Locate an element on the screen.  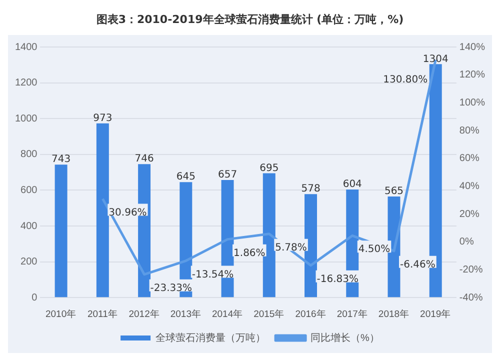
x-tick-label: 2016年 is located at coordinates (310, 314).